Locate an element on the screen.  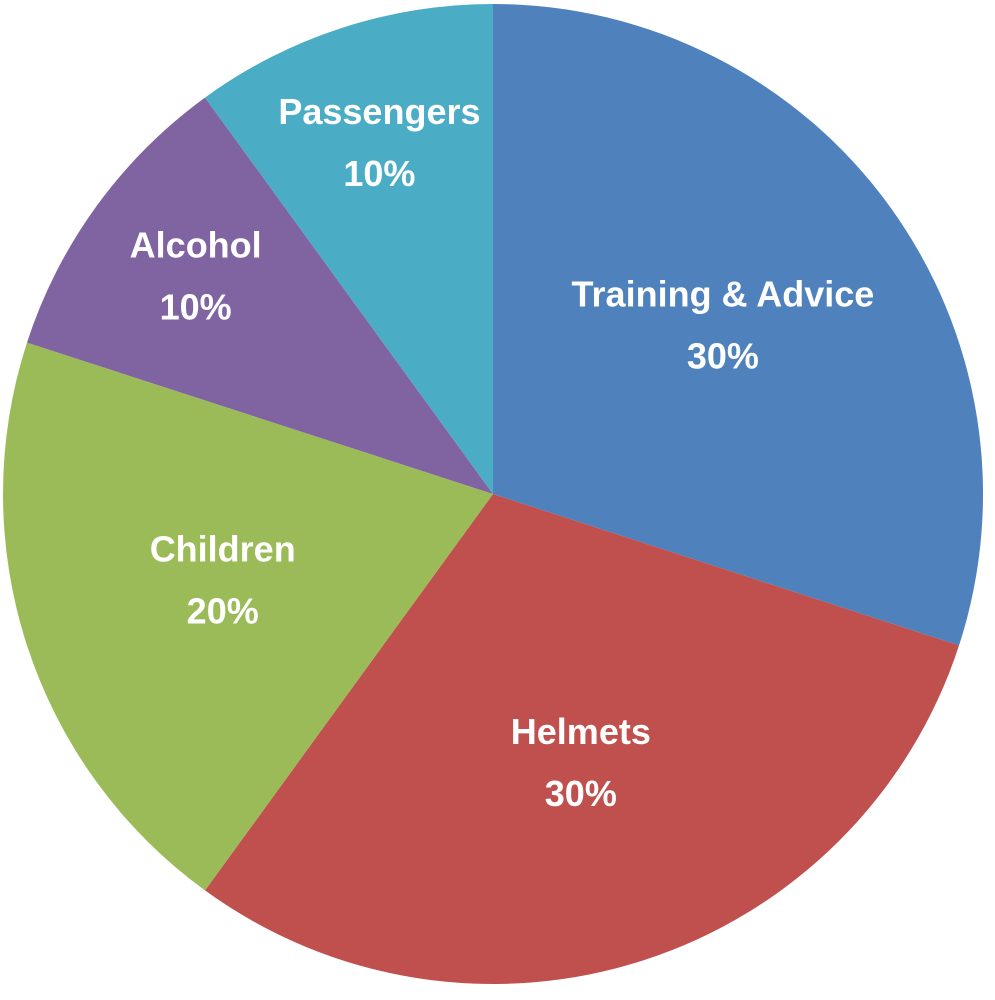
slice-label: Children is located at coordinates (223, 548).